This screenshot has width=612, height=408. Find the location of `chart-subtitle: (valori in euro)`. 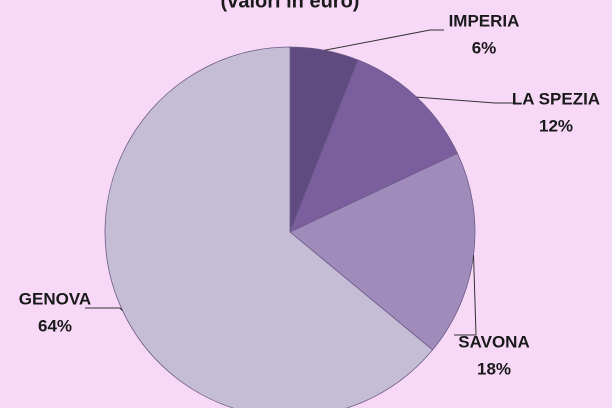

chart-subtitle: (valori in euro) is located at coordinates (290, 6).